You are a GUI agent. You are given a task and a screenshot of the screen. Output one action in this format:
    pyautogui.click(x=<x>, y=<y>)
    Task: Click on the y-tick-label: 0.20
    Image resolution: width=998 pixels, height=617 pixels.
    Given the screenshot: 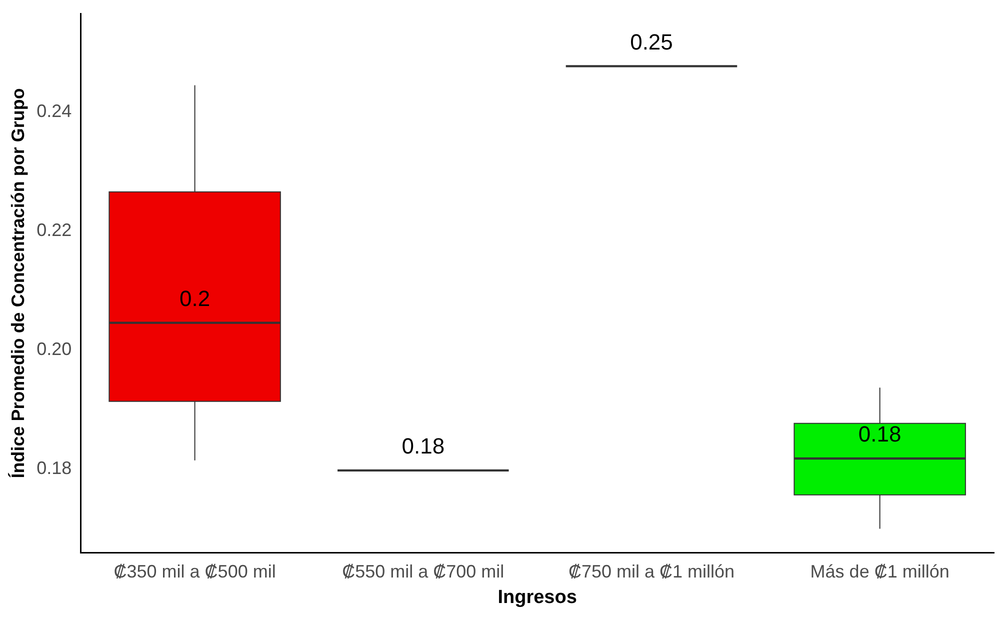 What is the action you would take?
    pyautogui.click(x=54, y=349)
    